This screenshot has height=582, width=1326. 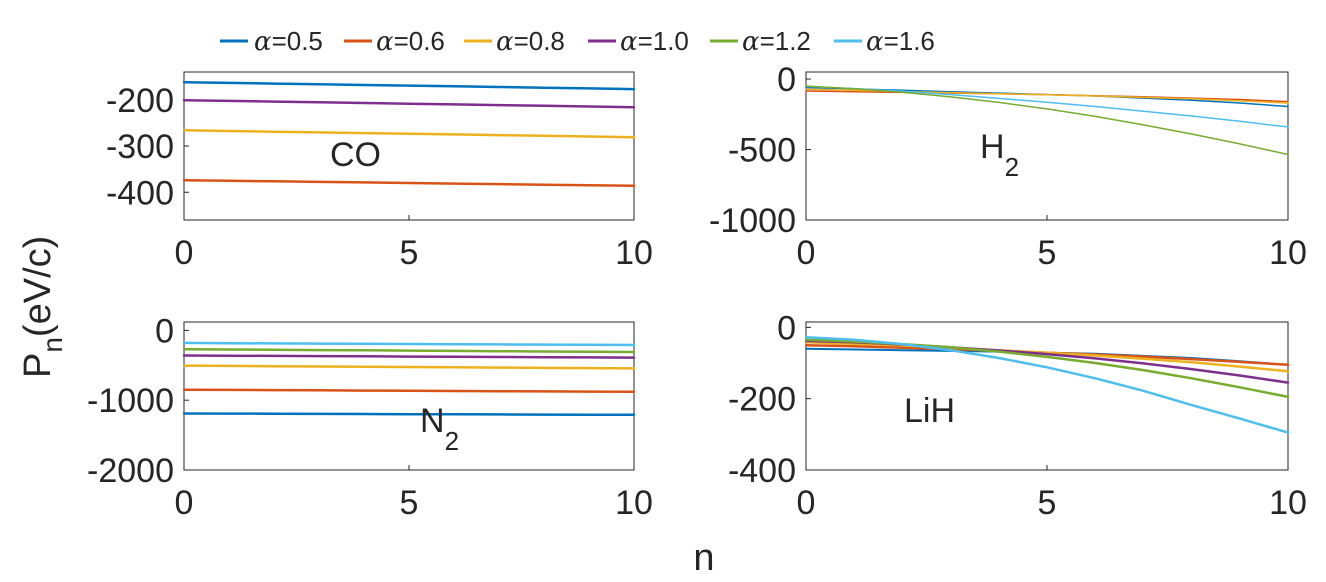 I want to click on series-group-h2, so click(x=1047, y=120).